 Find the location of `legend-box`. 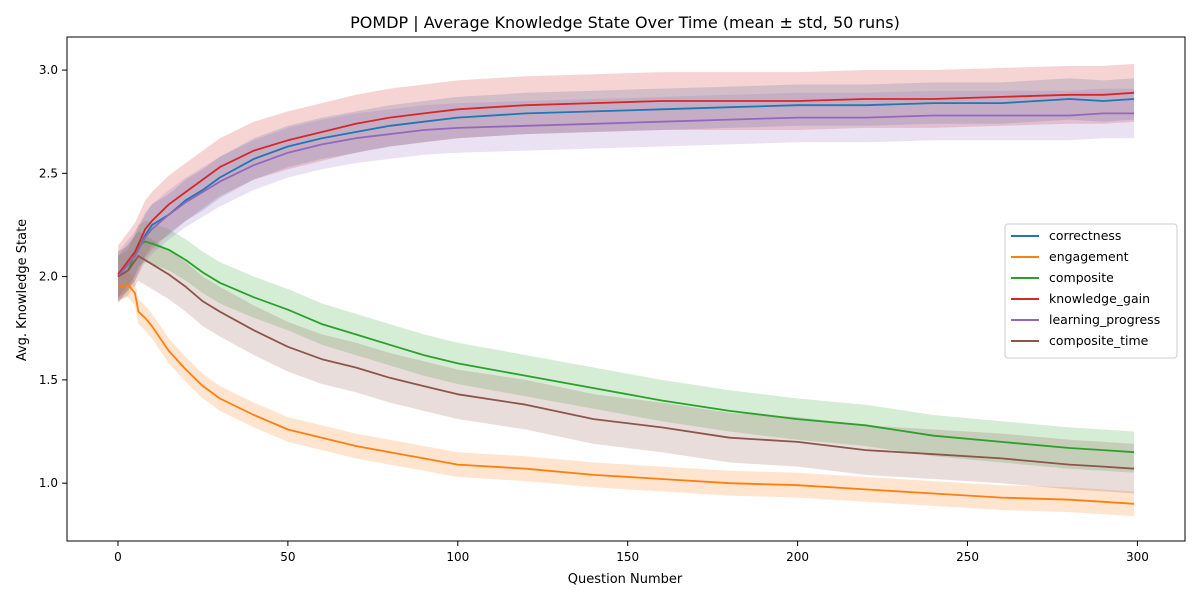

legend-box is located at coordinates (1091, 291).